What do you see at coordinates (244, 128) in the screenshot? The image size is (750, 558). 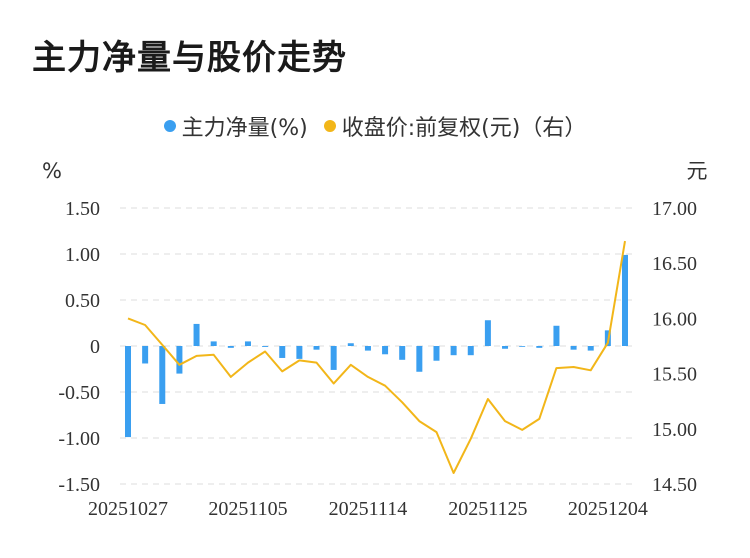 I see `legend-label-bar: 主力净量(%)` at bounding box center [244, 128].